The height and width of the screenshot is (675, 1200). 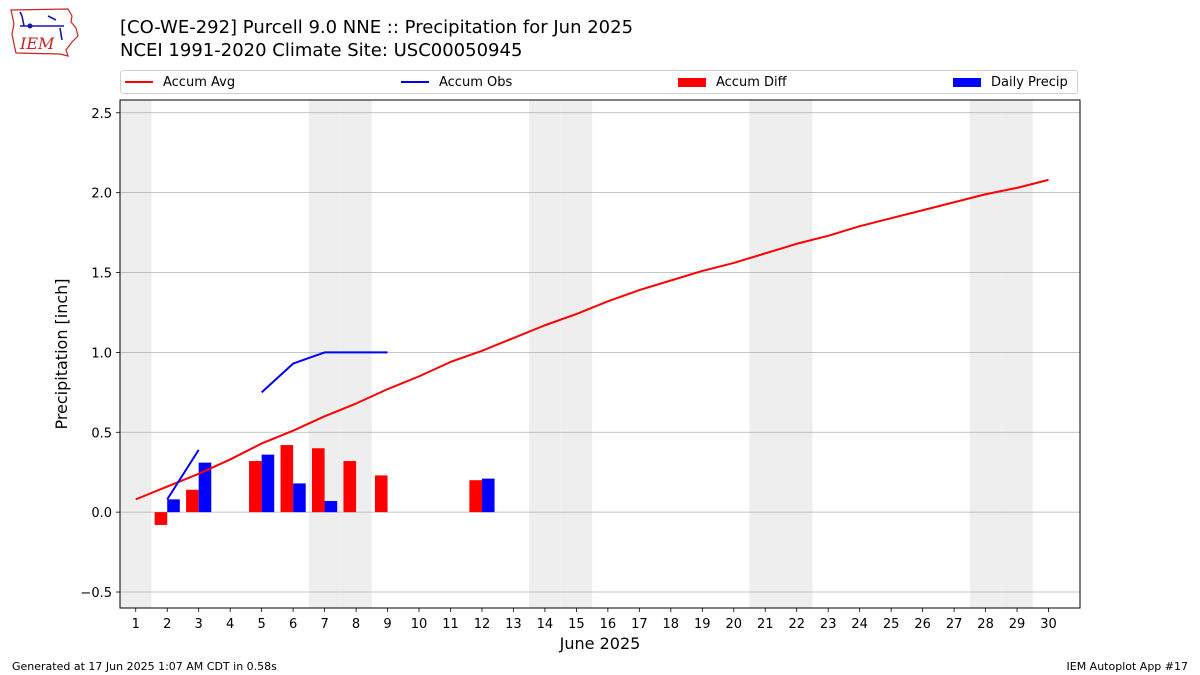 I want to click on y-tick-label: −0.5, so click(x=96, y=593).